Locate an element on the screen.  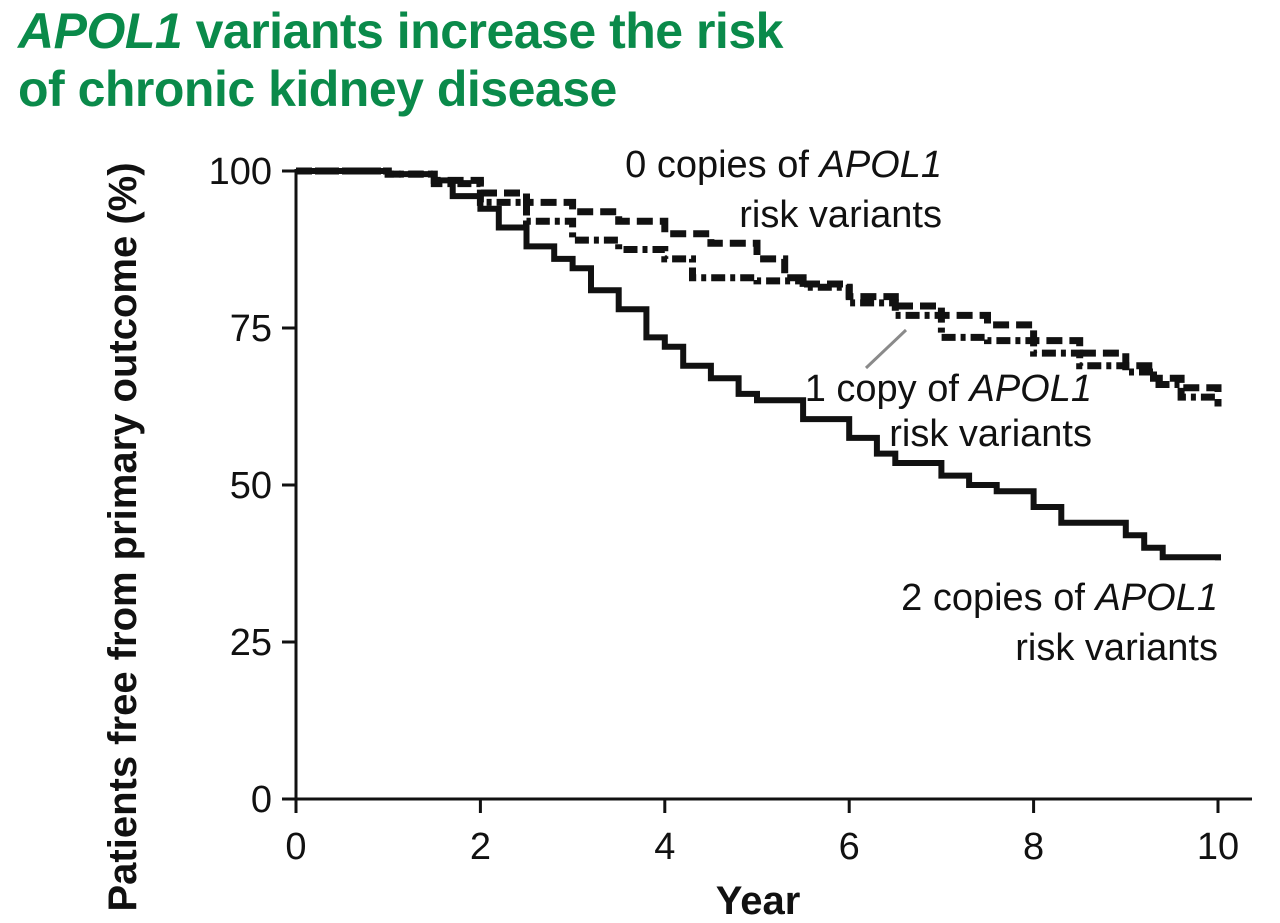
chart-title-italic: APOL1 is located at coordinates (100, 31).